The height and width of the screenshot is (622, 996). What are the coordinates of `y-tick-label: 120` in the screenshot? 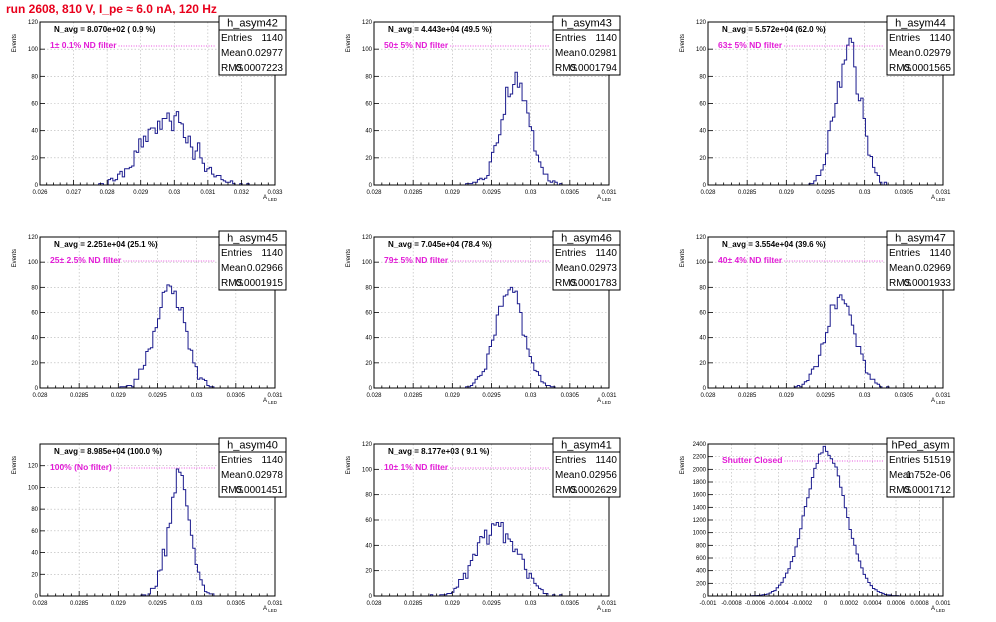 It's located at (701, 23).